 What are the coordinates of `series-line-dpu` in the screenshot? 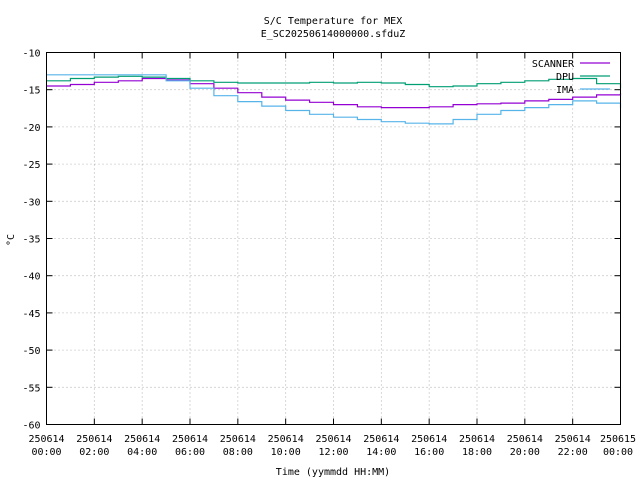 It's located at (334, 82).